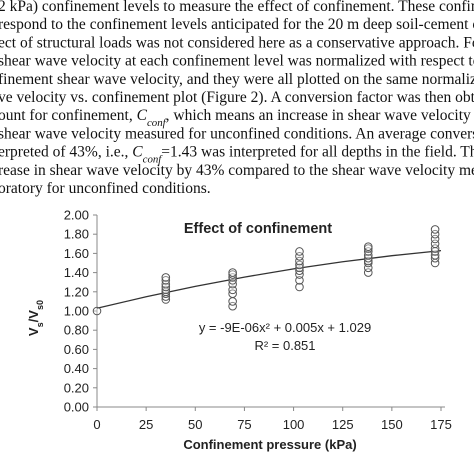  What do you see at coordinates (76, 272) in the screenshot?
I see `y-tick-label: 1.40` at bounding box center [76, 272].